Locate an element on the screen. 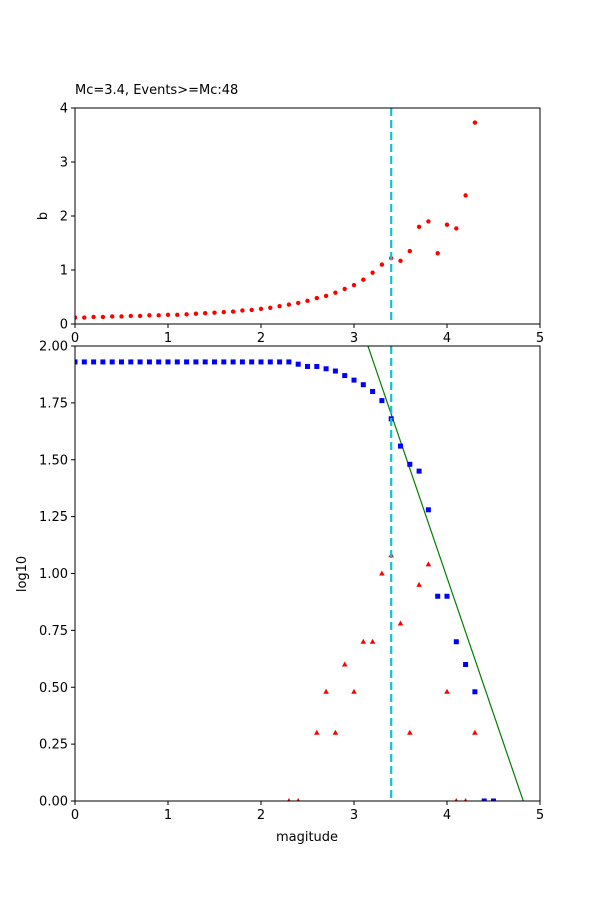 This screenshot has width=600, height=900. top-ytick-label: 2 is located at coordinates (64, 217).